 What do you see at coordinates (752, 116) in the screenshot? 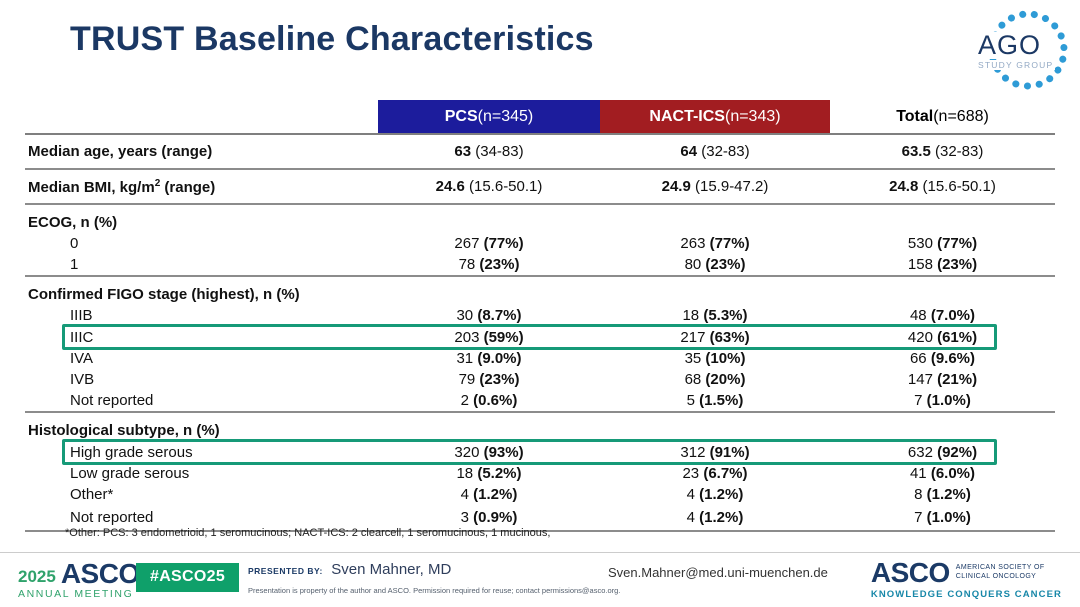
I see `nact-n: (n=343)` at bounding box center [752, 116].